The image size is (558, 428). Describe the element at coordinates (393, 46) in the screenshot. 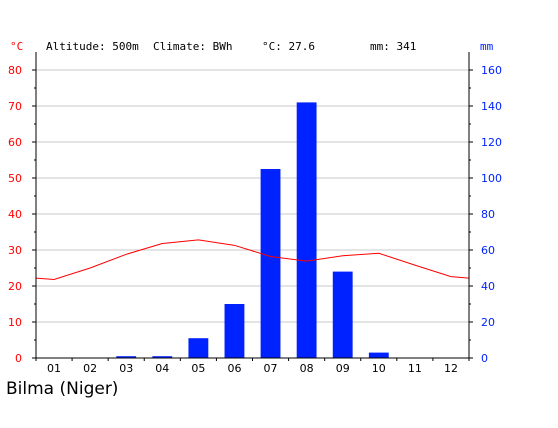

I see `annual-precipitation-label: mm: 341` at that location.